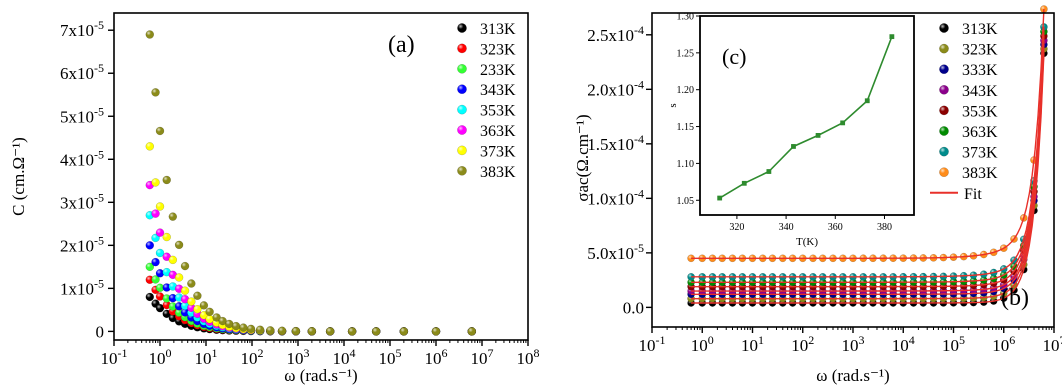 This screenshot has height=390, width=1062. What do you see at coordinates (615, 34) in the screenshot?
I see `y-tick-label: 2.5x10⁻⁴` at bounding box center [615, 34].